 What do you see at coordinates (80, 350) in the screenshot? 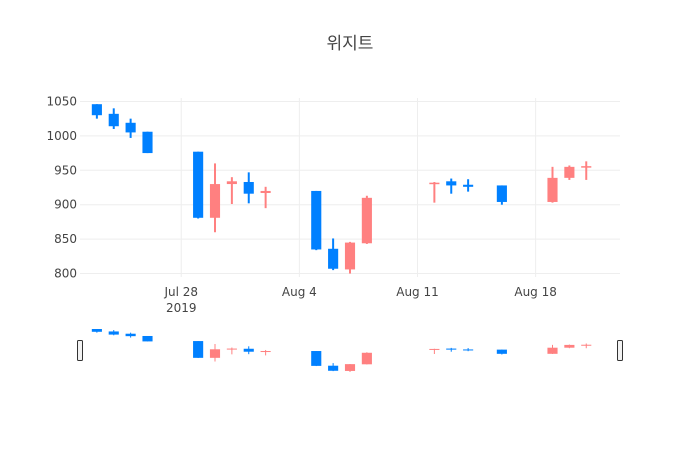
I see `range-slider-left-handle` at bounding box center [80, 350].